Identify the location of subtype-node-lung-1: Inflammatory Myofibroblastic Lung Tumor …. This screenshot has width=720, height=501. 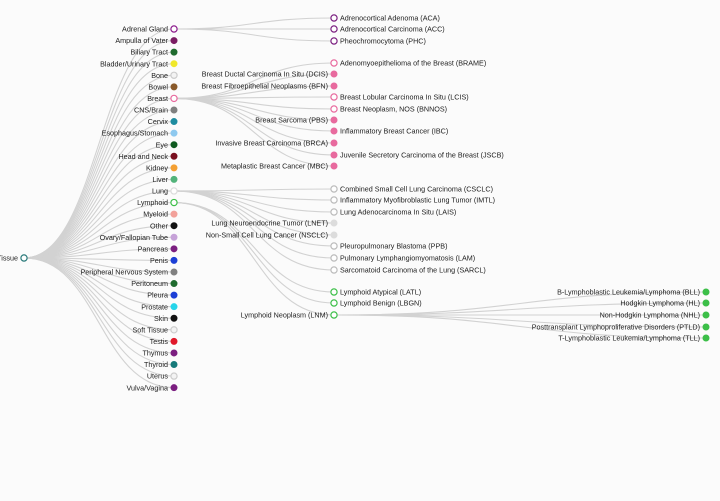
(412, 200).